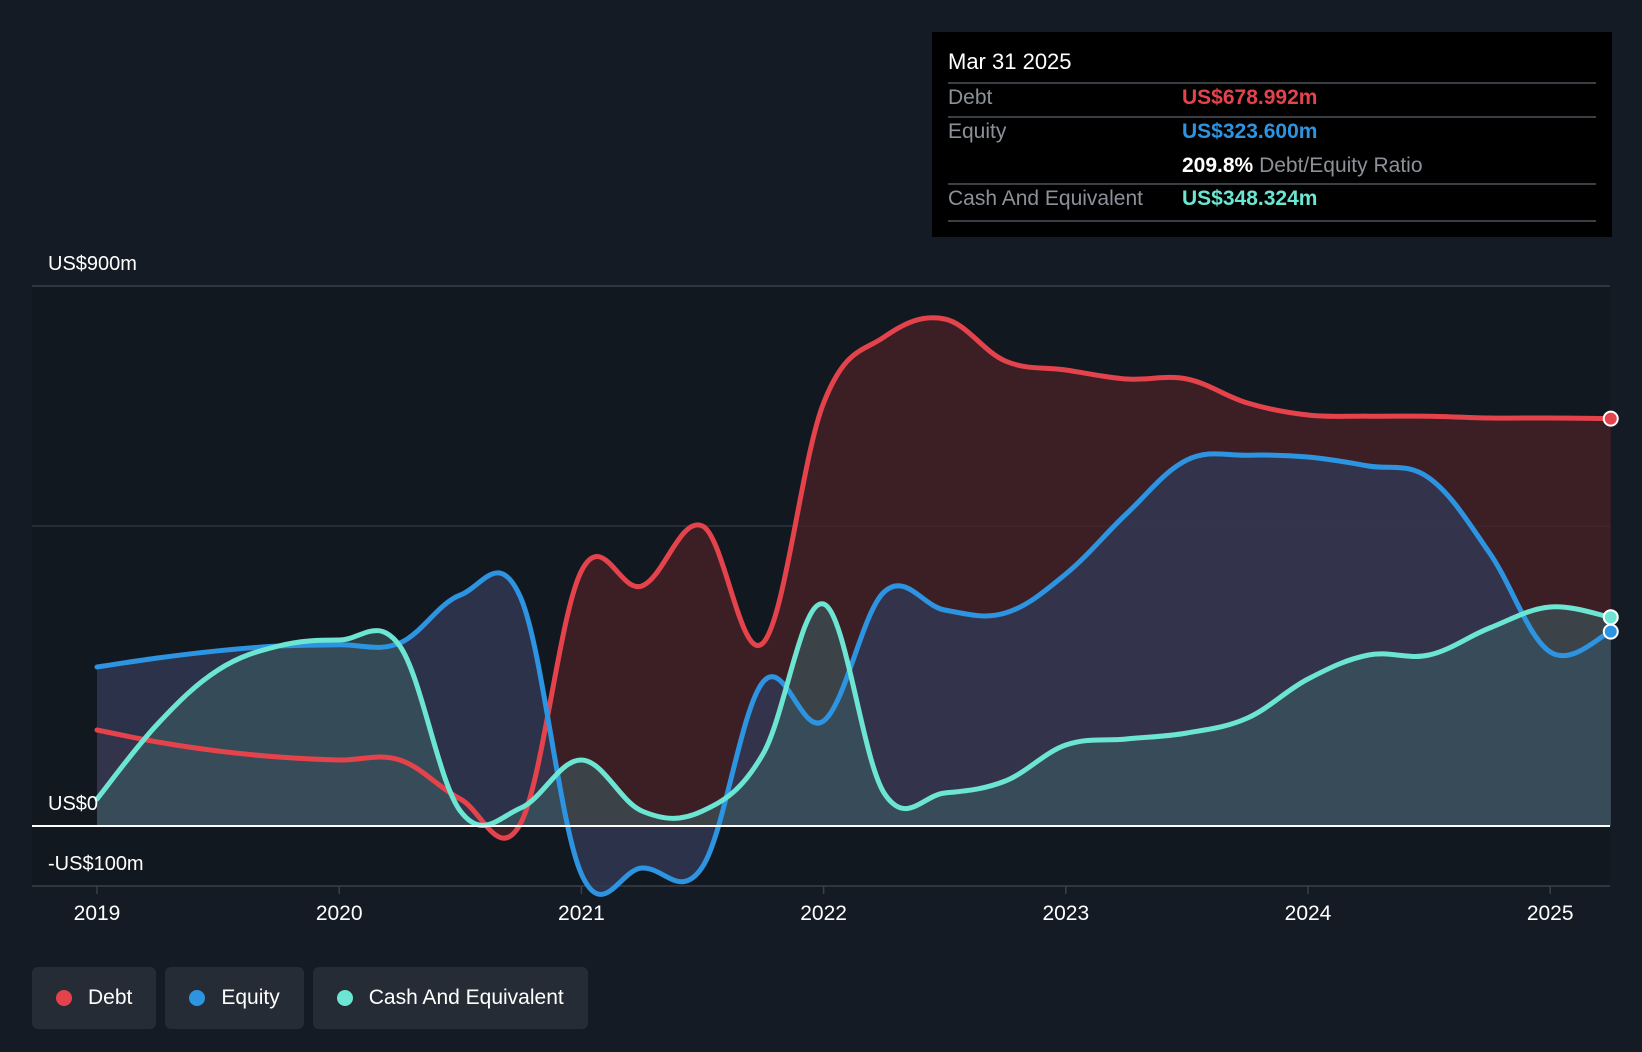 The width and height of the screenshot is (1642, 1052). What do you see at coordinates (92, 264) in the screenshot?
I see `y-tick-label: US$900m` at bounding box center [92, 264].